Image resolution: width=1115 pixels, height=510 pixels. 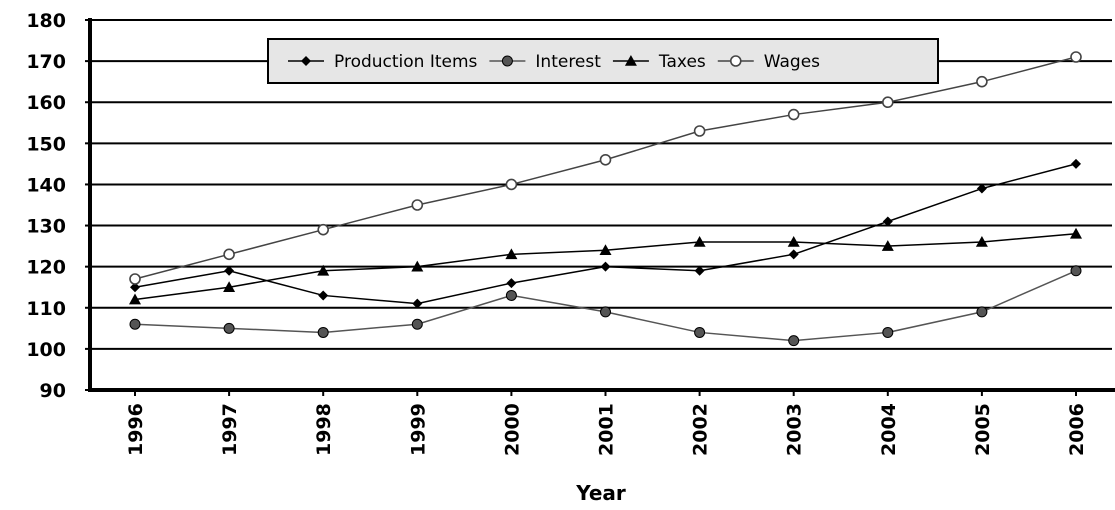 What do you see at coordinates (323, 332) in the screenshot?
I see `data-point-interest-1998` at bounding box center [323, 332].